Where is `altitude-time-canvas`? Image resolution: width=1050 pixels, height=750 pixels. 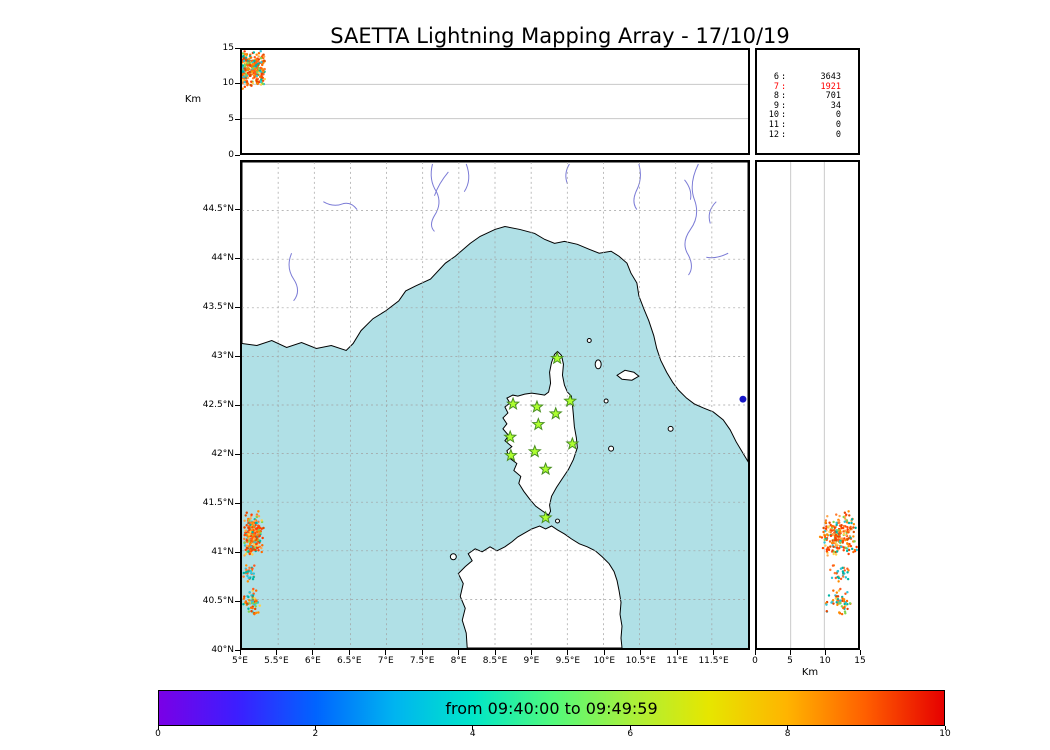 altitude-time-canvas is located at coordinates (495, 85).